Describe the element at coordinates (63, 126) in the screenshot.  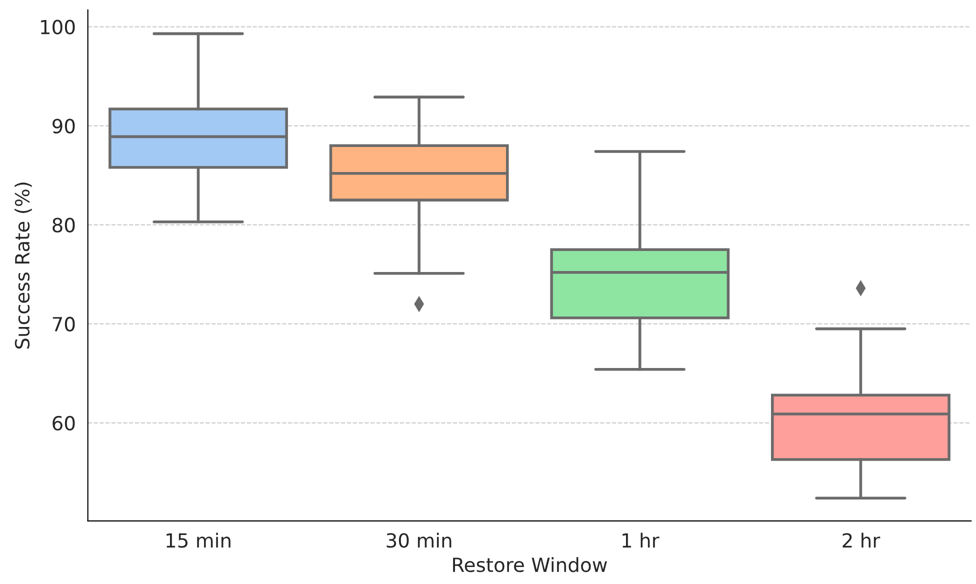
I see `y-tick-label: 90` at that location.